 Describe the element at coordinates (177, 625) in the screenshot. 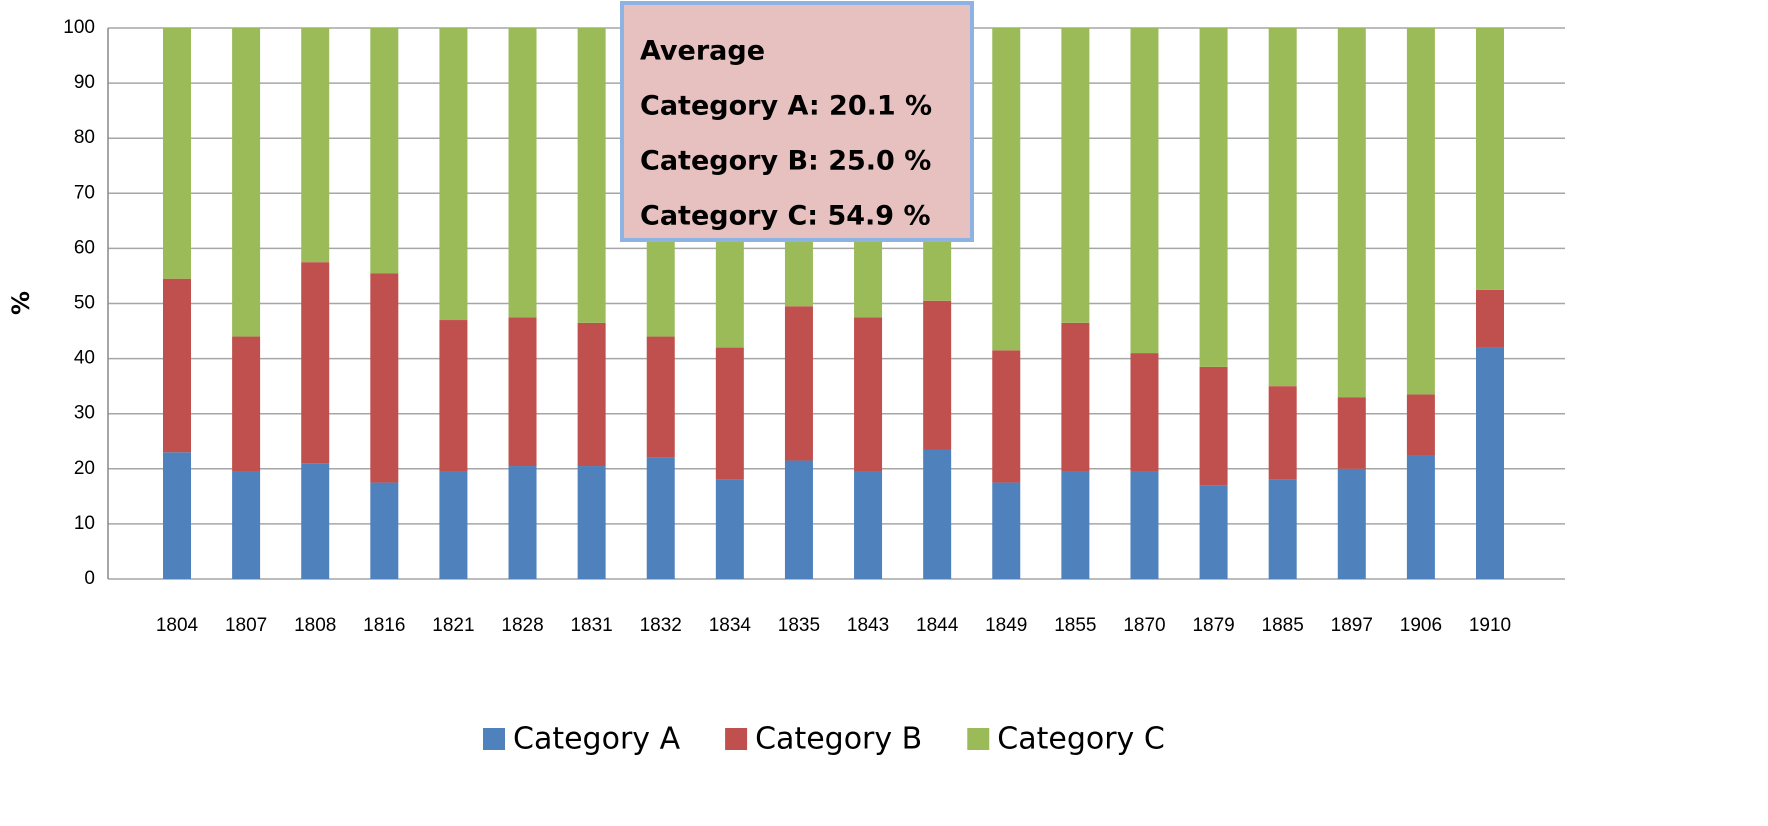

I see `x-tick-label: 1804` at that location.